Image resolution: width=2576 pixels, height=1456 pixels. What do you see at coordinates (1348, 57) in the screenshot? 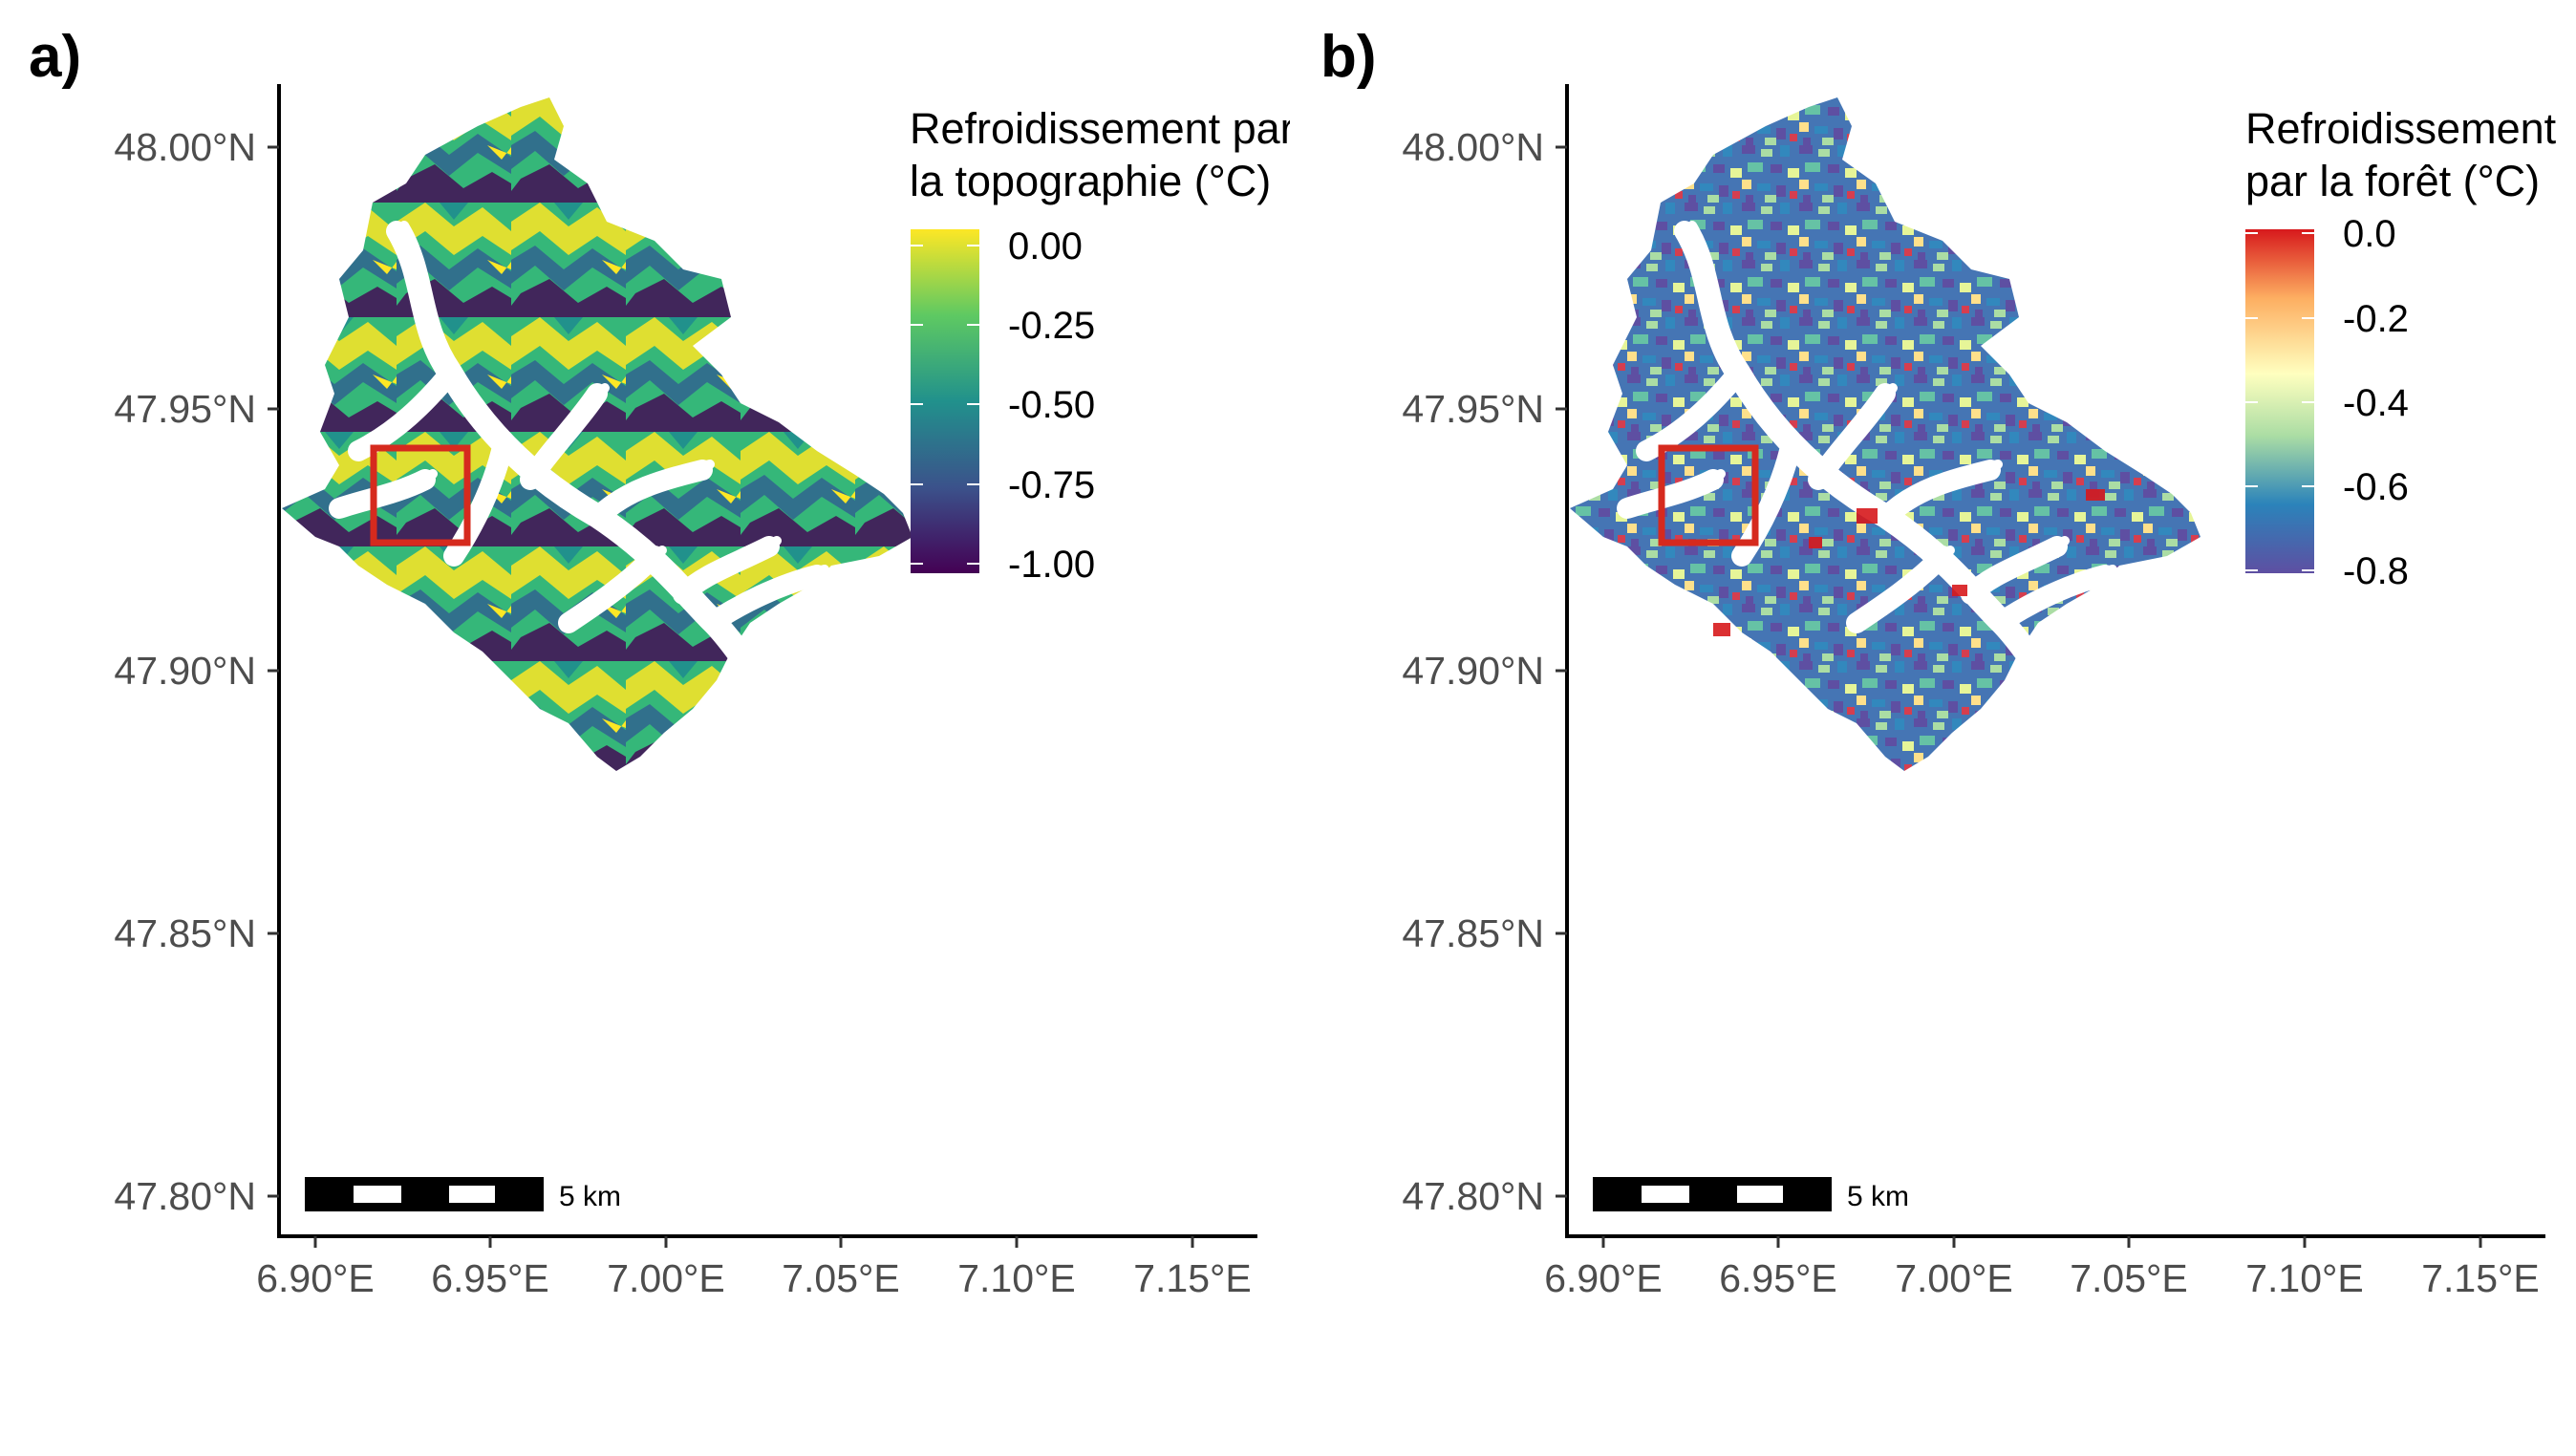
I see `panel-b-label: b)` at bounding box center [1348, 57].